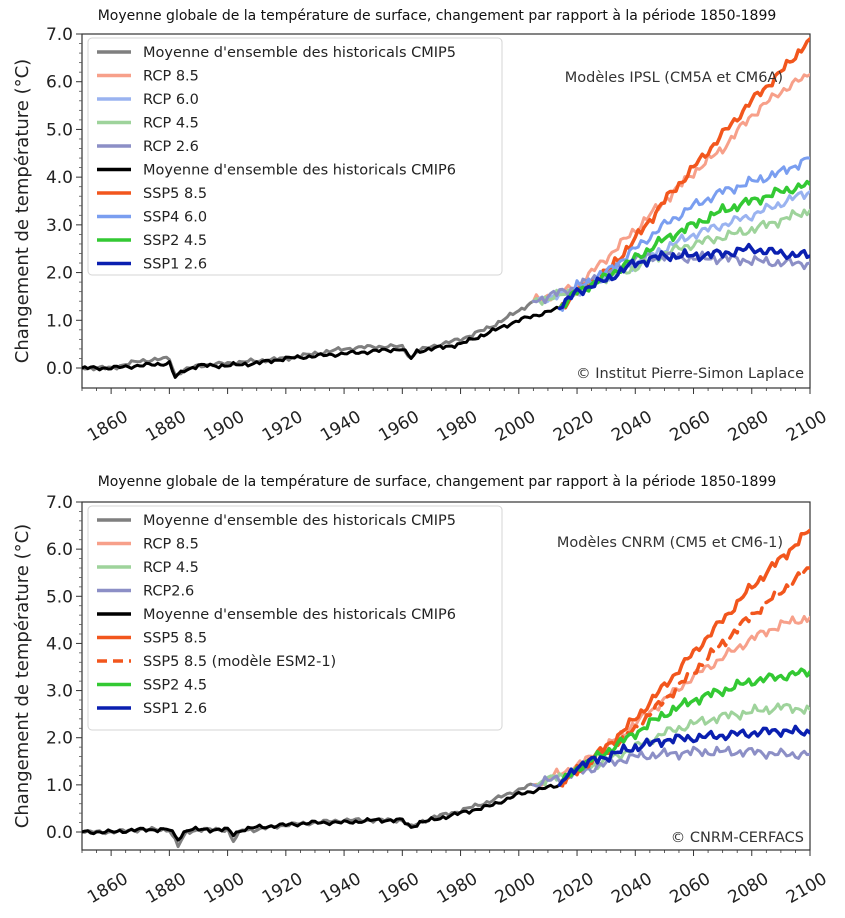  What do you see at coordinates (171, 100) in the screenshot?
I see `legend-entry-label: RCP 6.0` at bounding box center [171, 100].